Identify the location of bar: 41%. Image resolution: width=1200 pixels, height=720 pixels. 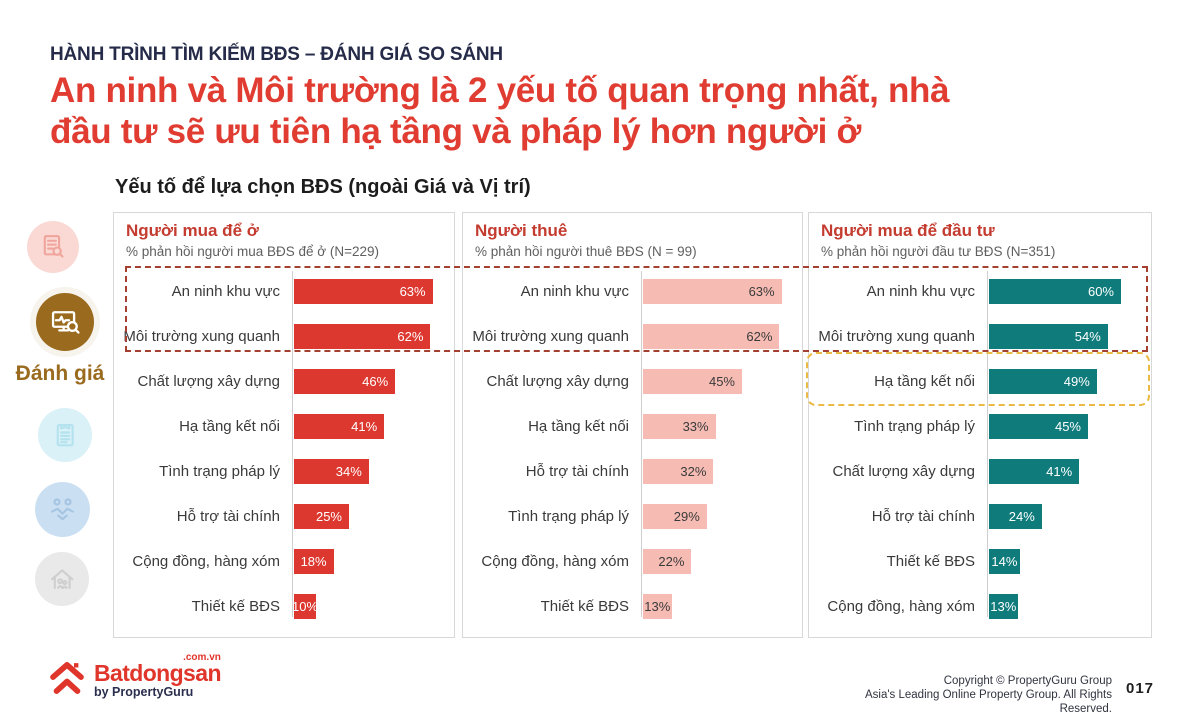
(339, 426).